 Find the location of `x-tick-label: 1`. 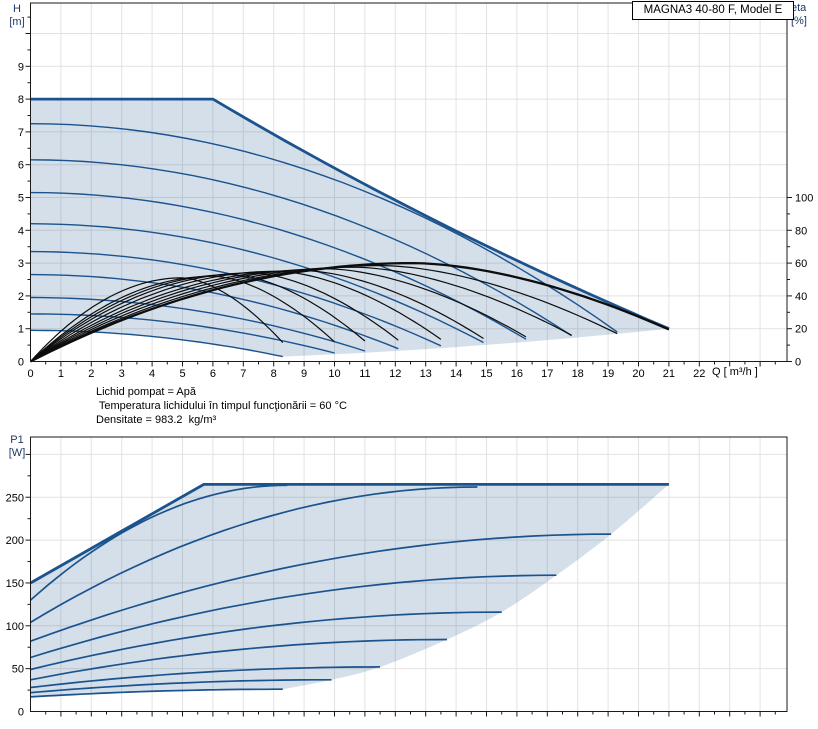

x-tick-label: 1 is located at coordinates (61, 374).